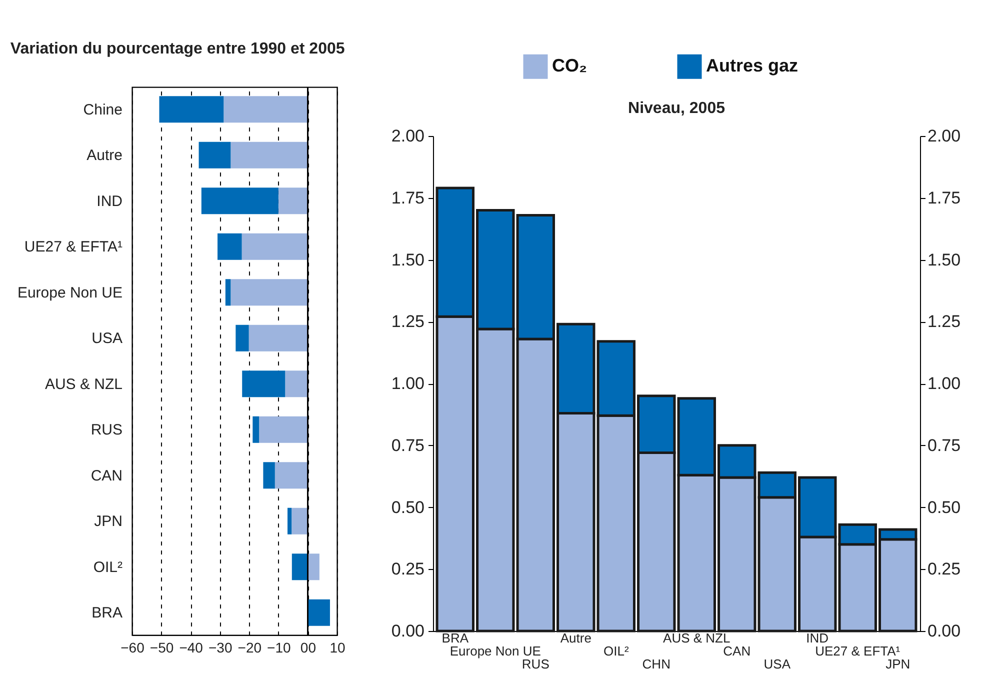 Image resolution: width=999 pixels, height=679 pixels. I want to click on y-tick-label: BRA, so click(107, 613).